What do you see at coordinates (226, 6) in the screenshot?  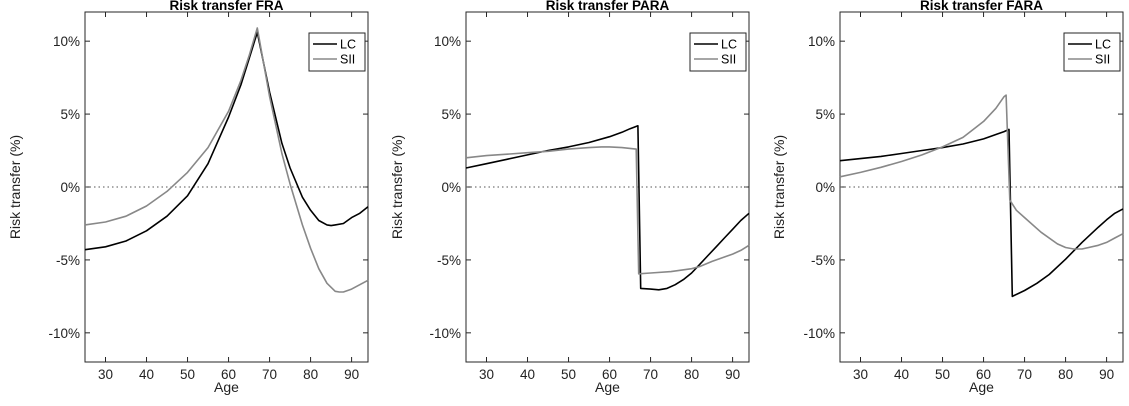 I see `chart-title: Risk transfer FRA` at bounding box center [226, 6].